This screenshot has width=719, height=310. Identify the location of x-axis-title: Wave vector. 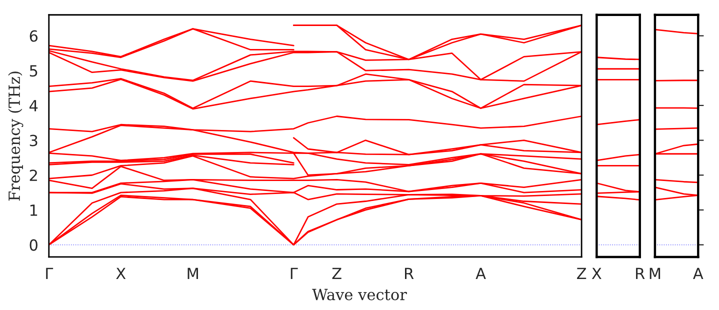
(359, 294).